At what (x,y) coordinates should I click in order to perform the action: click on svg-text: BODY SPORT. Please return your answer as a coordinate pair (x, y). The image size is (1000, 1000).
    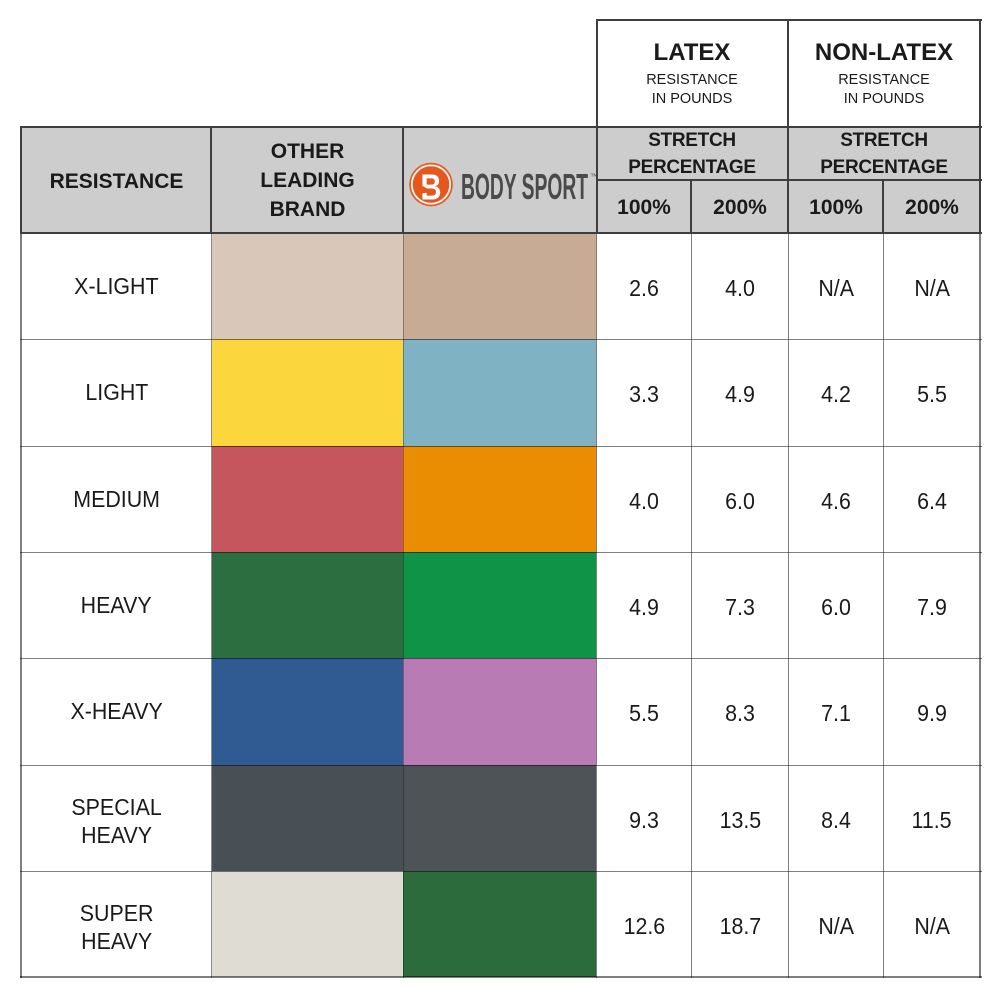
    Looking at the image, I should click on (524, 186).